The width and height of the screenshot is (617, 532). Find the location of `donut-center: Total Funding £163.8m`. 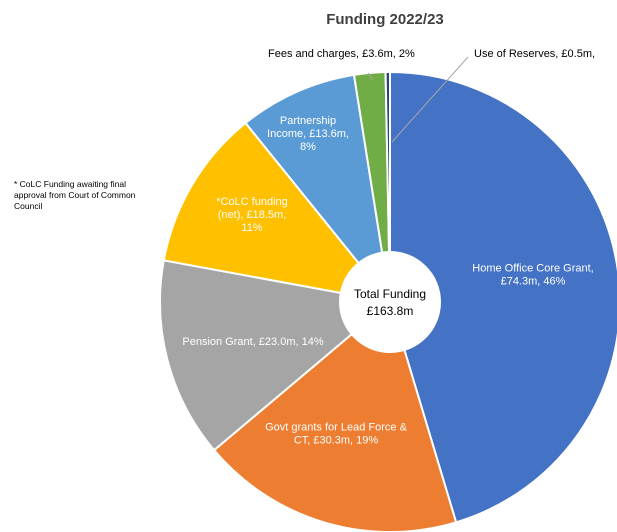

donut-center: Total Funding £163.8m is located at coordinates (390, 302).